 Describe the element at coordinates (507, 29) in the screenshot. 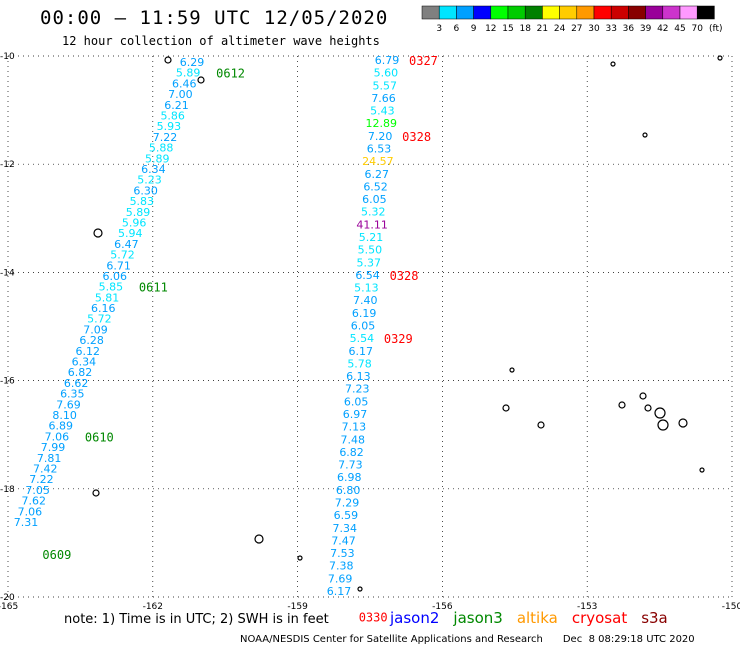

I see `legend-label: 15` at that location.